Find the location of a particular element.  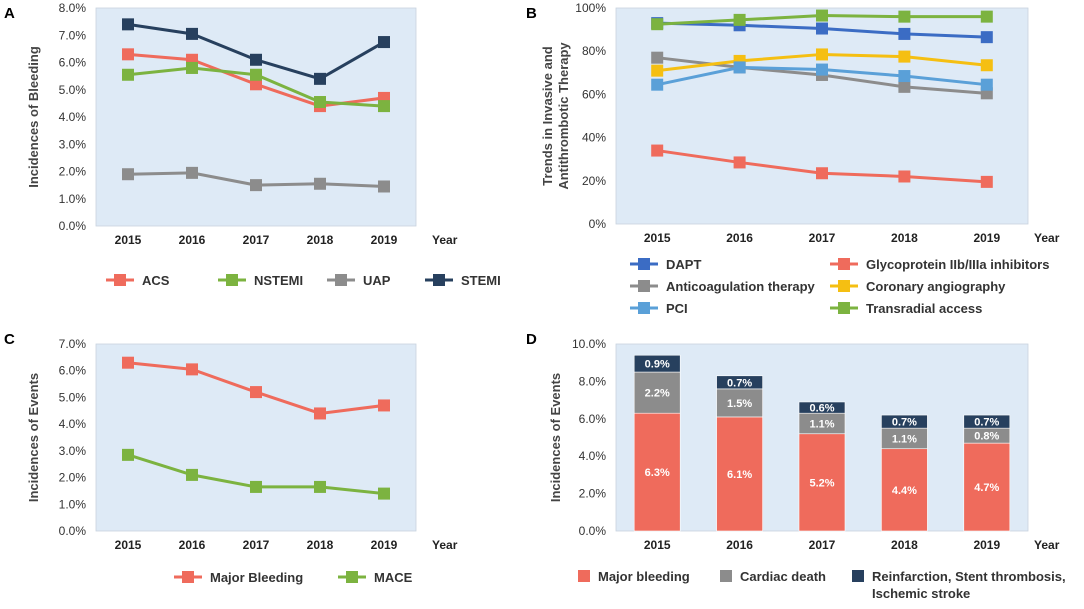

bar-value-label: 4.4% is located at coordinates (904, 491).